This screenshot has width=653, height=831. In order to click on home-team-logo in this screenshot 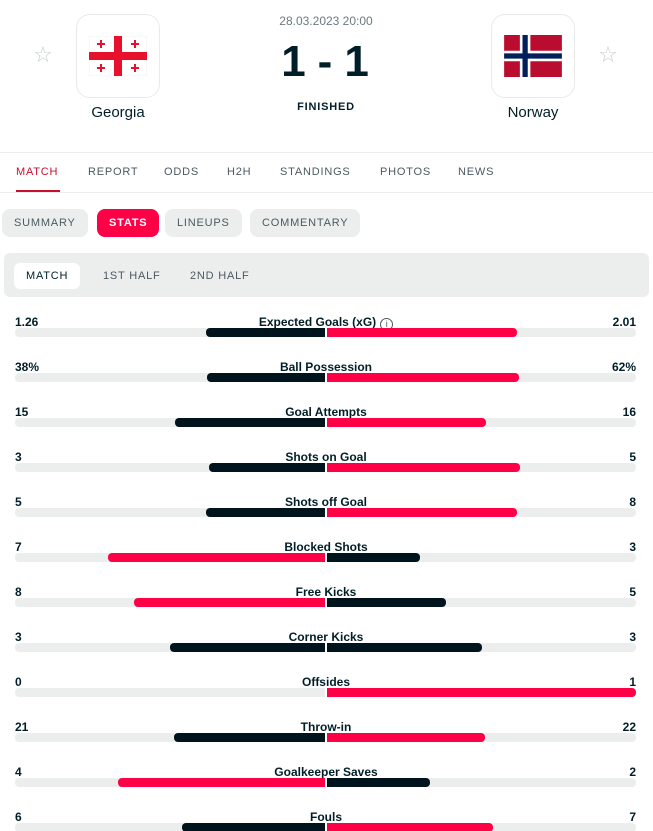, I will do `click(118, 56)`.